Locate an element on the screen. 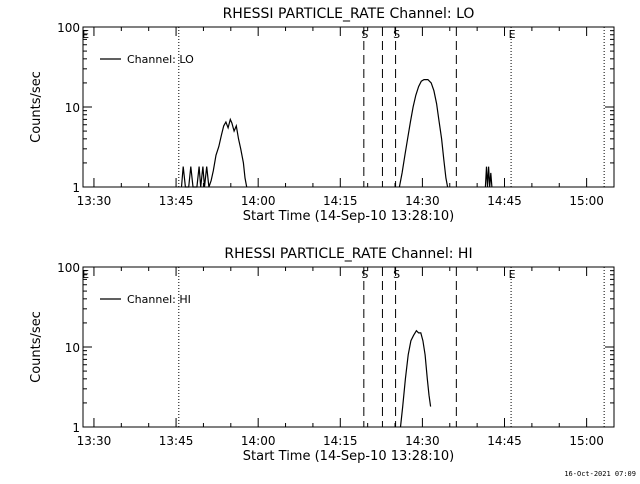  chart-title: RHESSI PARTICLE_RATE Channel: HI is located at coordinates (348, 254).